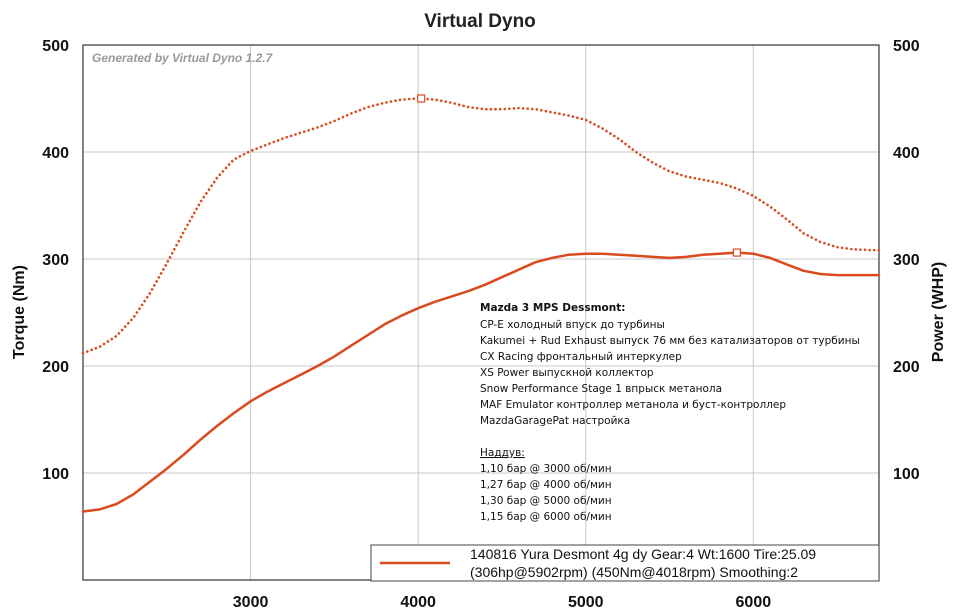 The height and width of the screenshot is (612, 960). I want to click on y-axis-right-label: Power (WHP), so click(938, 312).